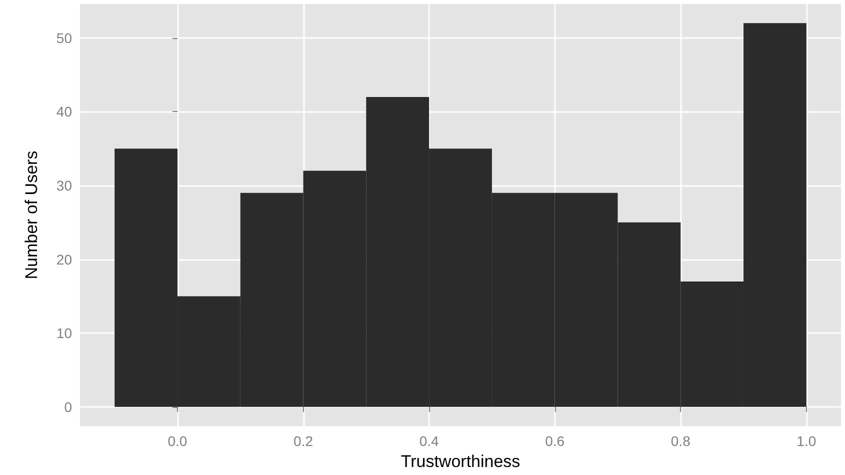 The width and height of the screenshot is (845, 475). Describe the element at coordinates (680, 441) in the screenshot. I see `x-tick-label: 0.8` at that location.